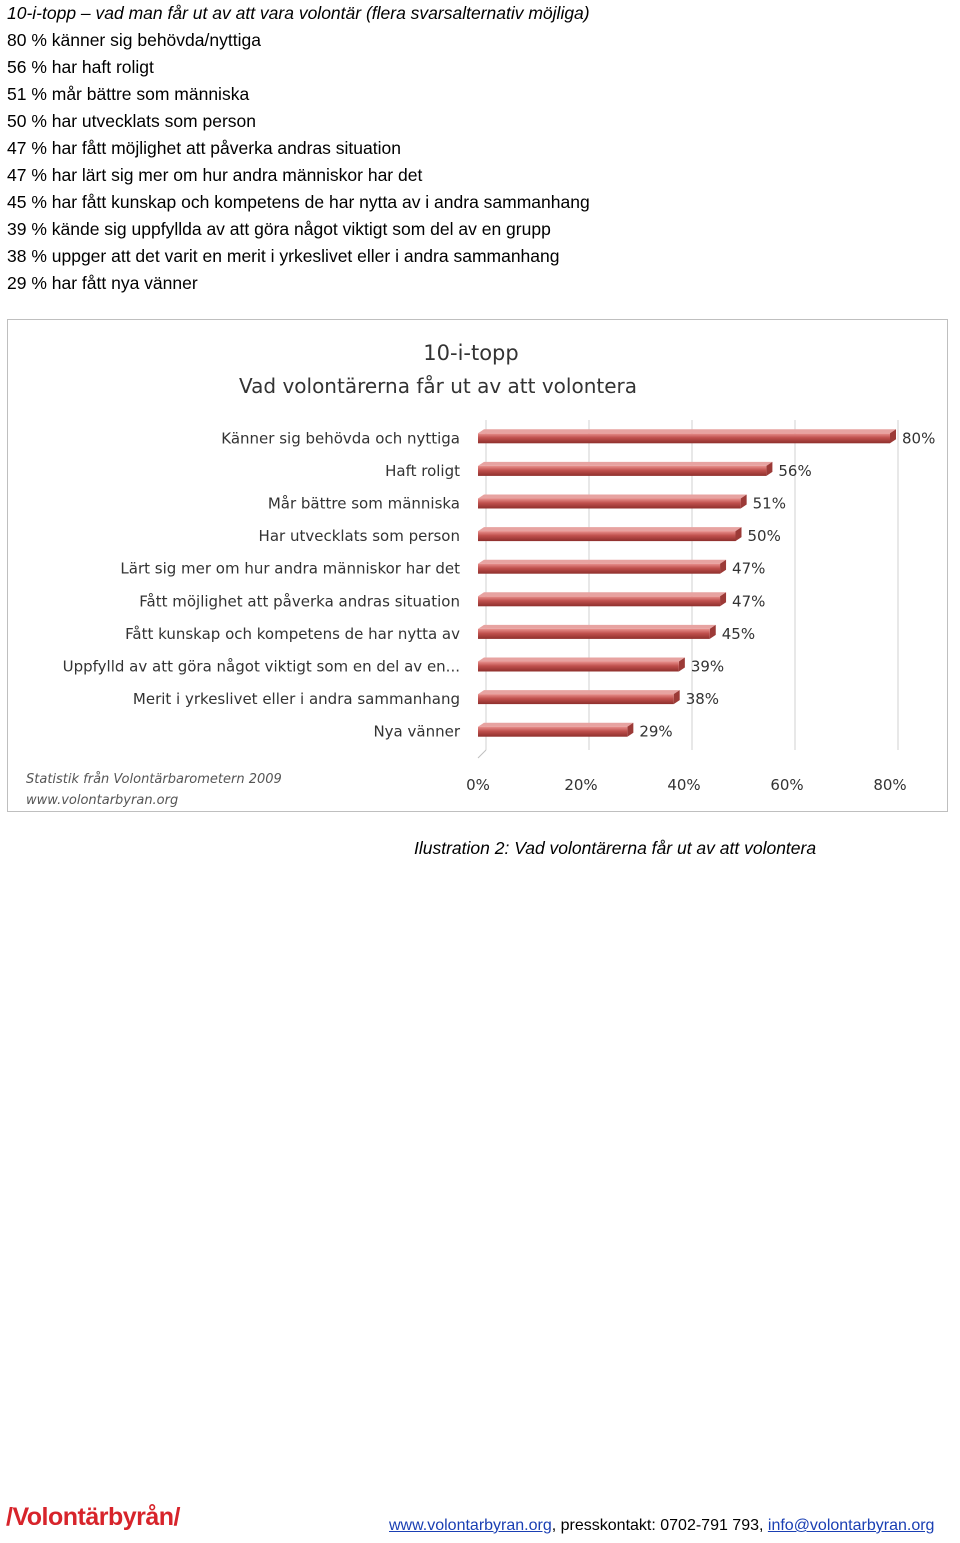 The height and width of the screenshot is (1543, 960). Describe the element at coordinates (851, 1525) in the screenshot. I see `email-link: info@volontarbyran.org` at that location.